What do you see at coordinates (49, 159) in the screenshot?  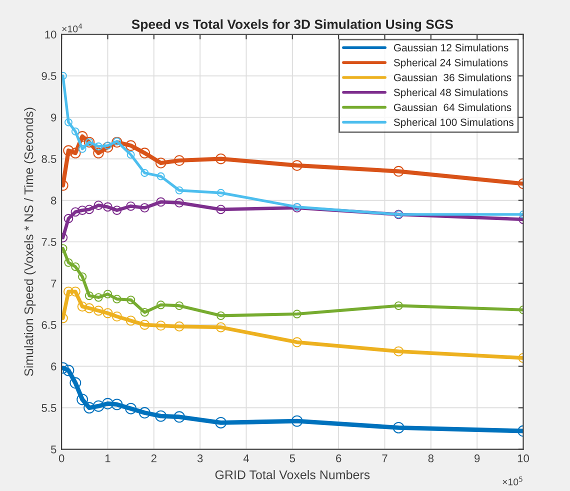 I see `y-tick-label: 8.5` at bounding box center [49, 159].